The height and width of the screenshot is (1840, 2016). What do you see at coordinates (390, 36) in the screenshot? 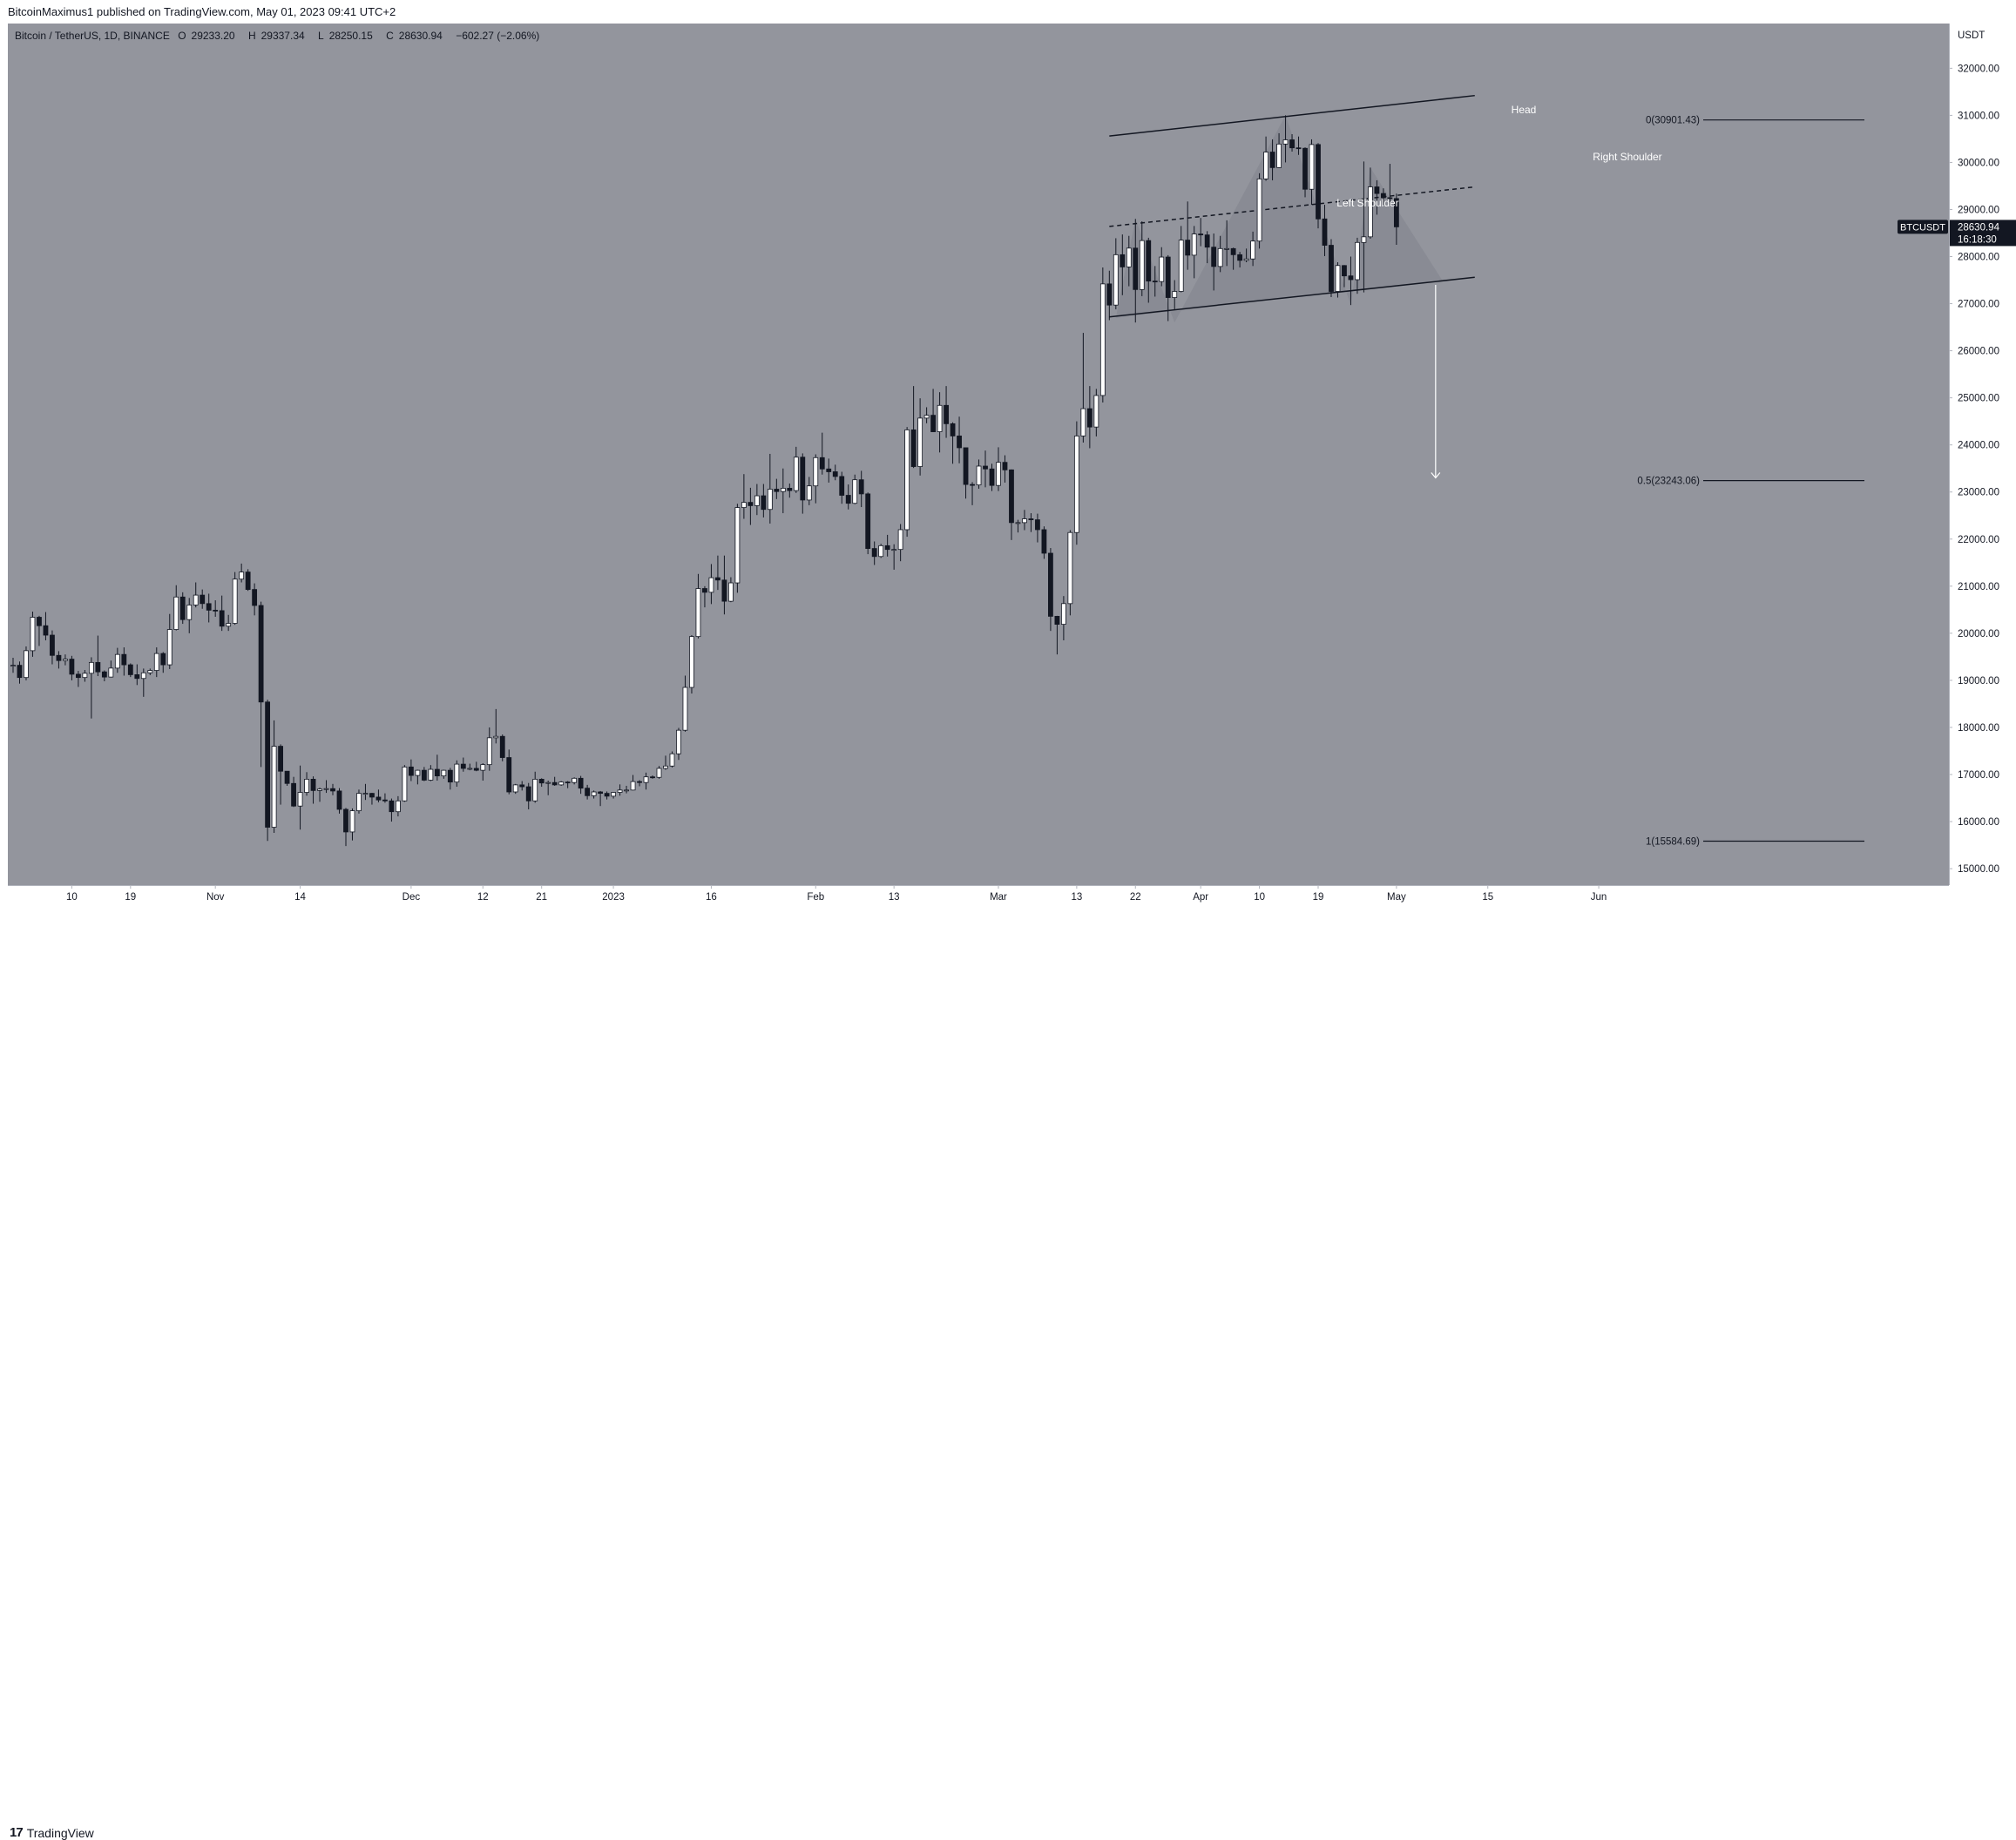
I see `close-label: C` at bounding box center [390, 36].